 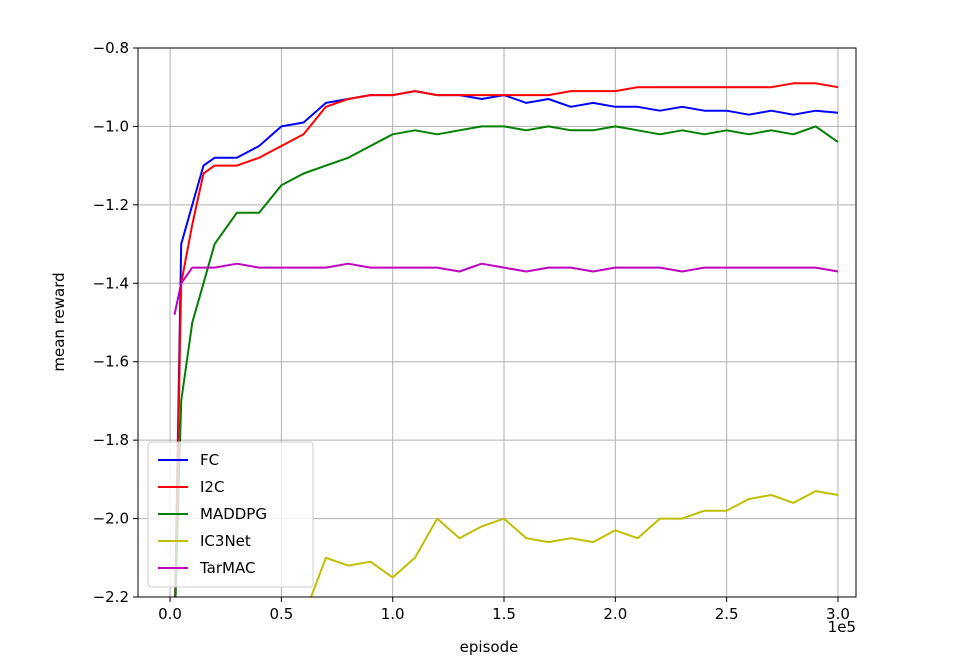 What do you see at coordinates (393, 614) in the screenshot?
I see `x-tick-label: 1.0` at bounding box center [393, 614].